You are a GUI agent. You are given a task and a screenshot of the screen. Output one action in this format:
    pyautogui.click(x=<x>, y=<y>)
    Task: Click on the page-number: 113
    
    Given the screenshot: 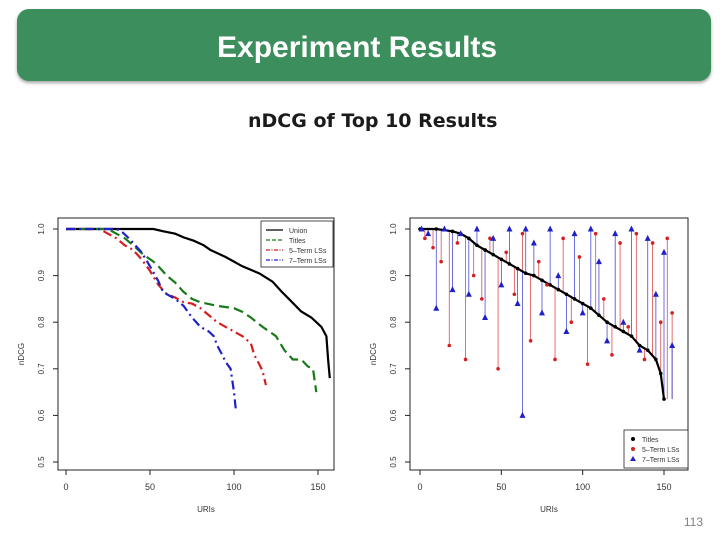 What is the action you would take?
    pyautogui.click(x=693, y=522)
    